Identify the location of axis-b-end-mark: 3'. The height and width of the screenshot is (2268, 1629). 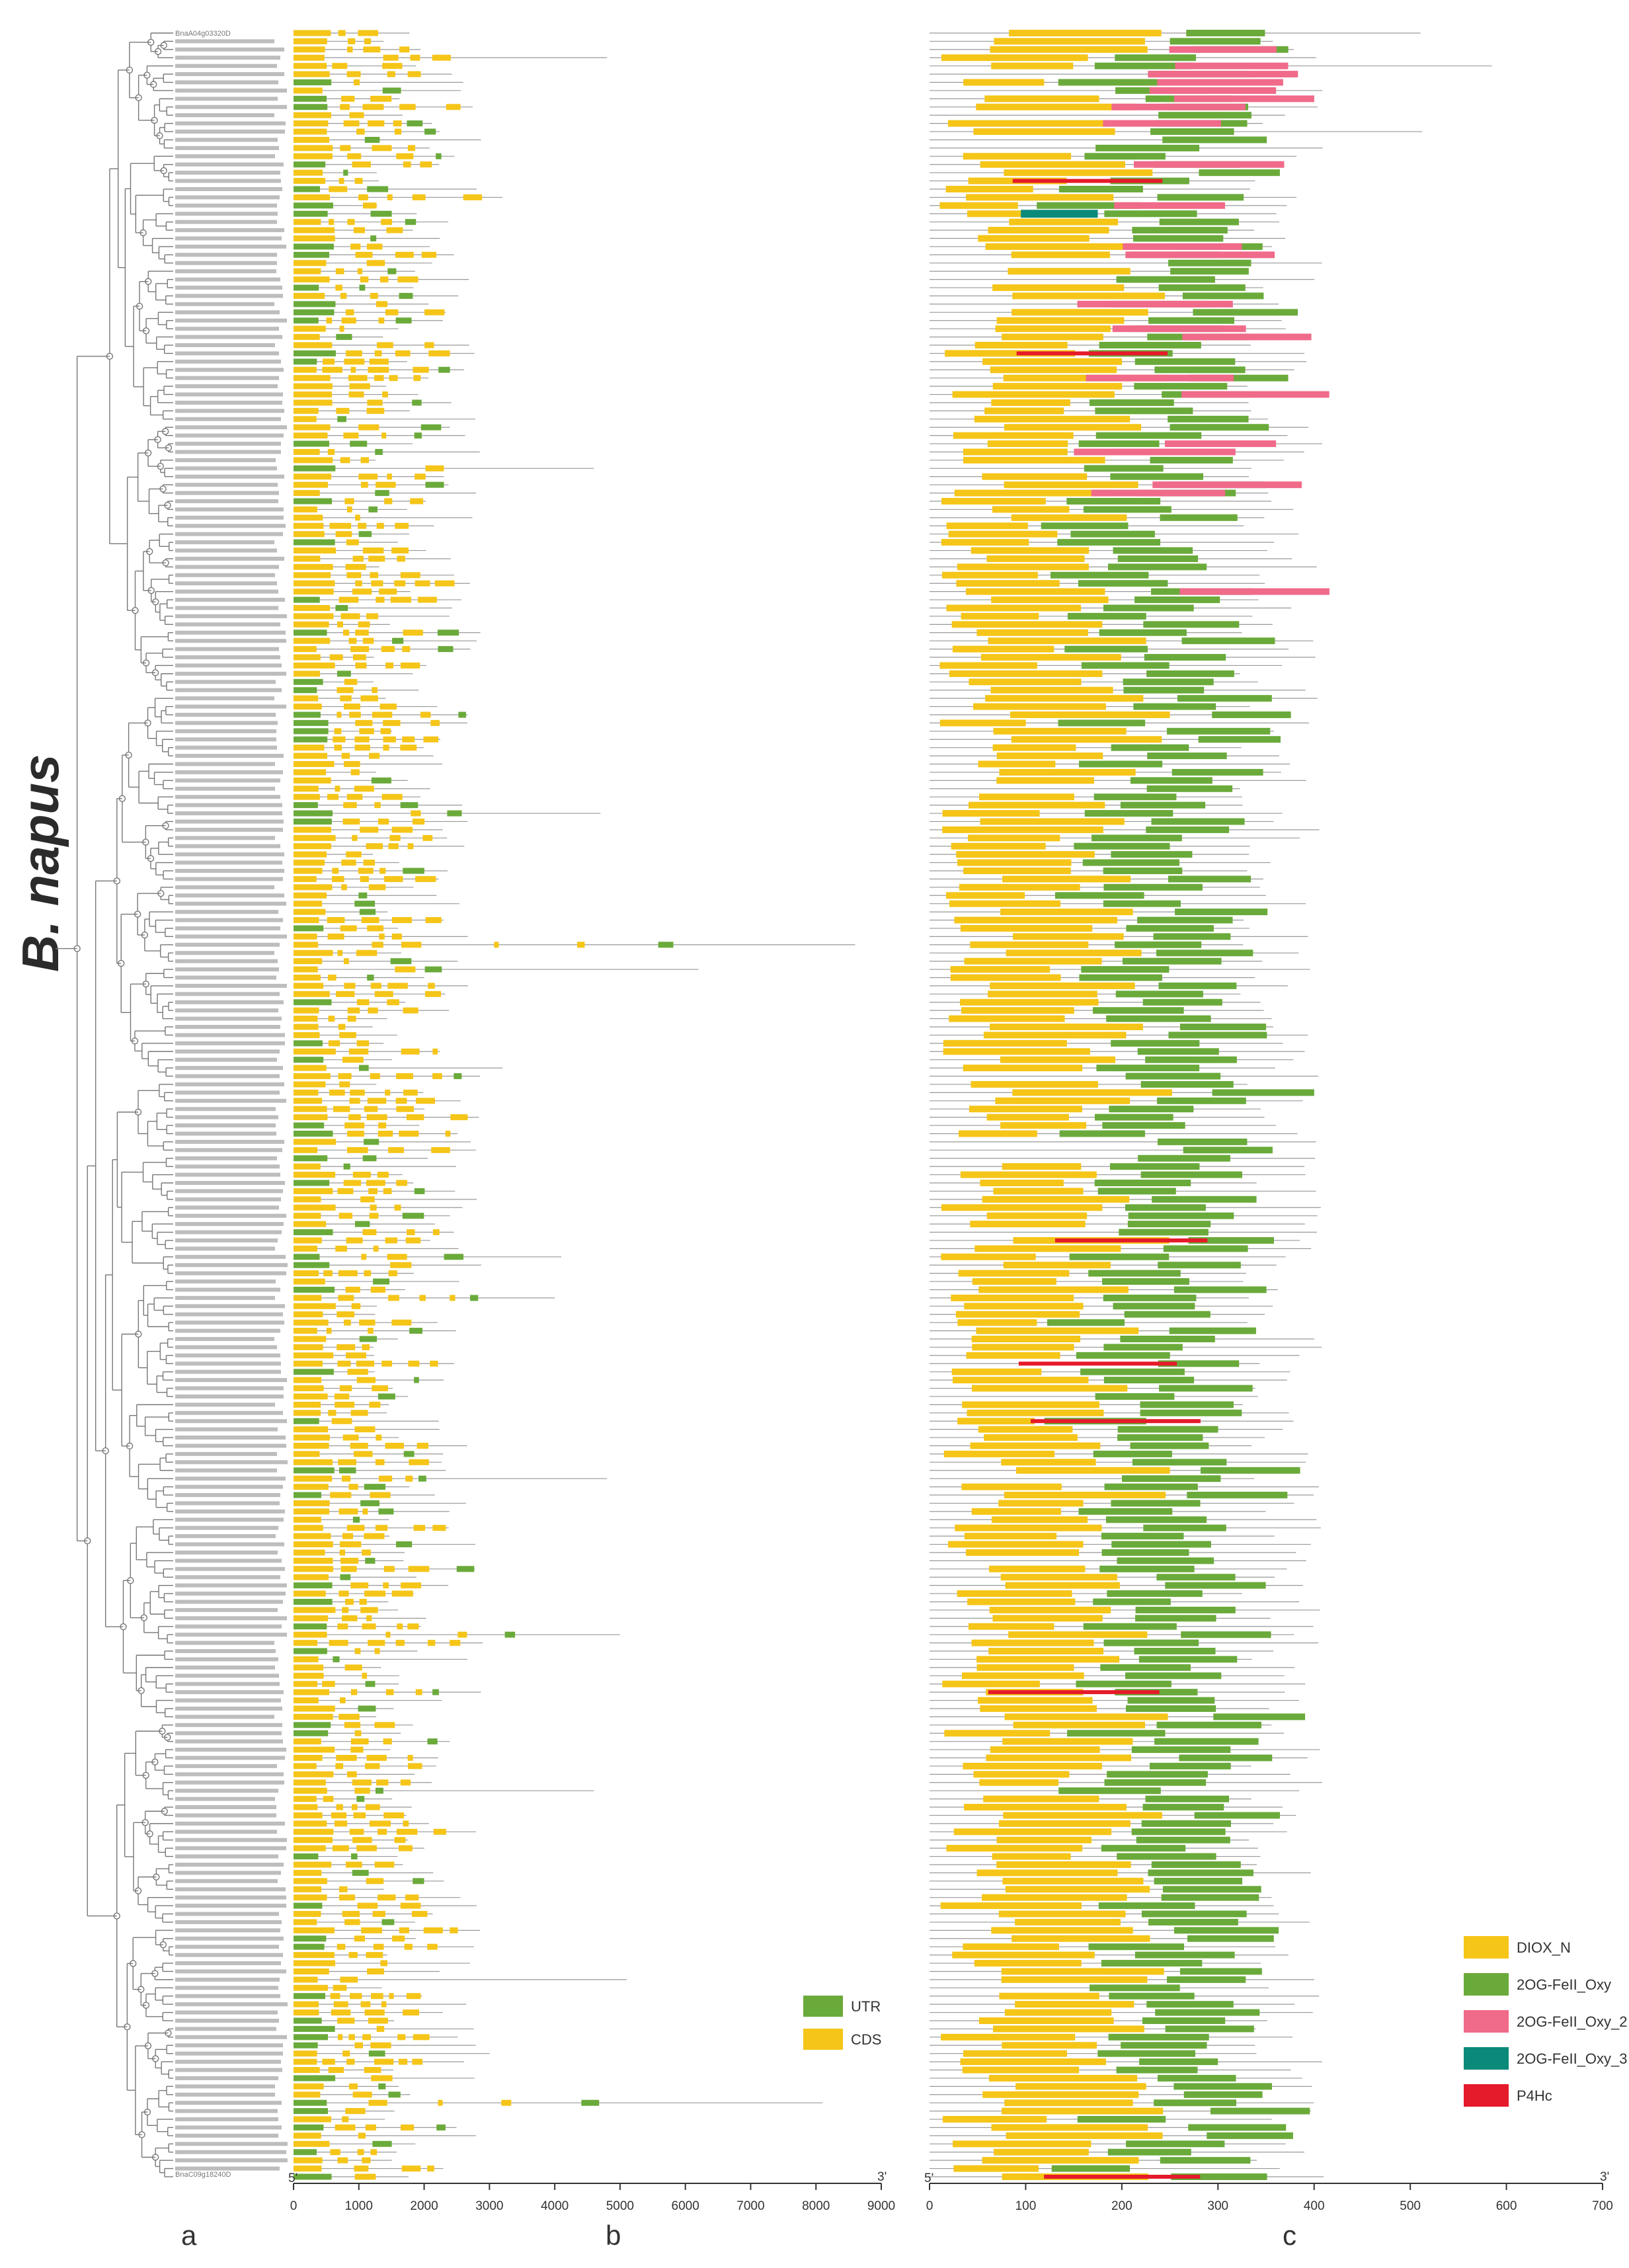
(882, 2177).